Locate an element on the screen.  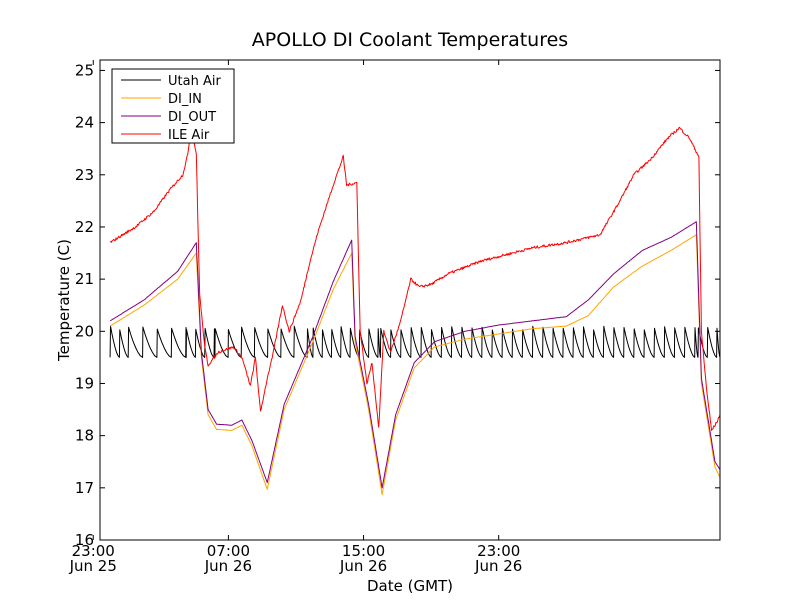
y-tick-label: 16 is located at coordinates (84, 540).